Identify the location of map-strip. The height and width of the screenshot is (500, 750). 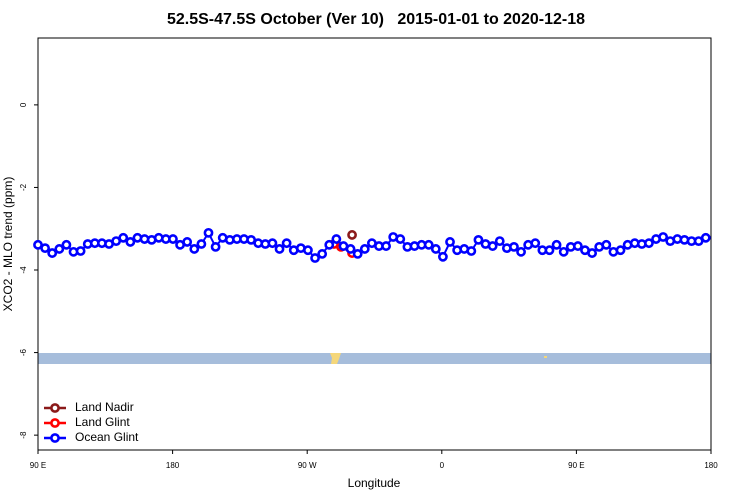
(374, 358).